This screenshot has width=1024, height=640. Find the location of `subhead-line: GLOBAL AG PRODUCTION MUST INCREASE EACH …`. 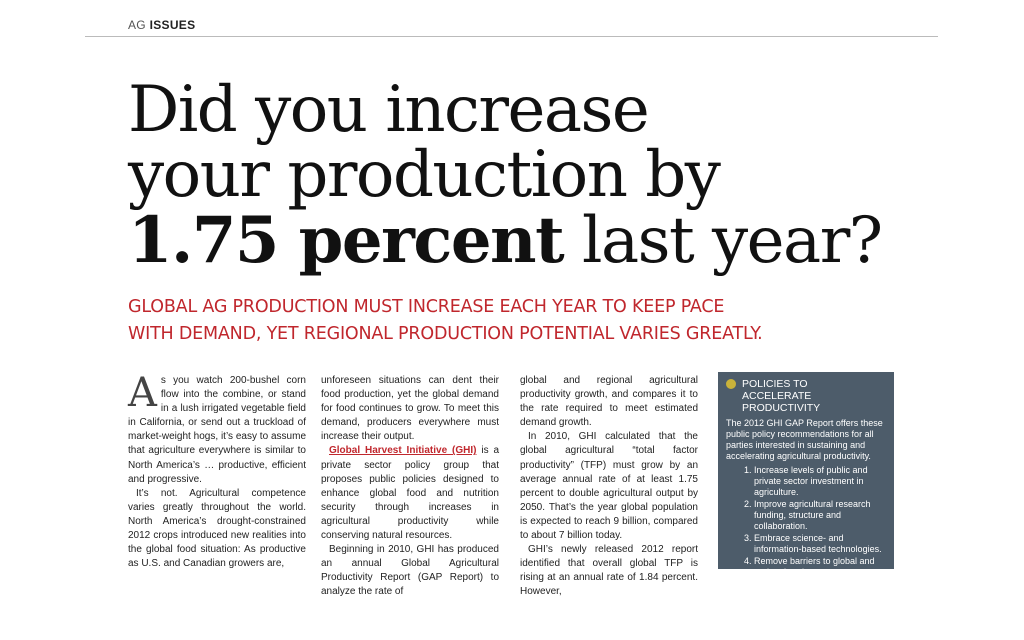

subhead-line: GLOBAL AG PRODUCTION MUST INCREASE EACH … is located at coordinates (426, 307).